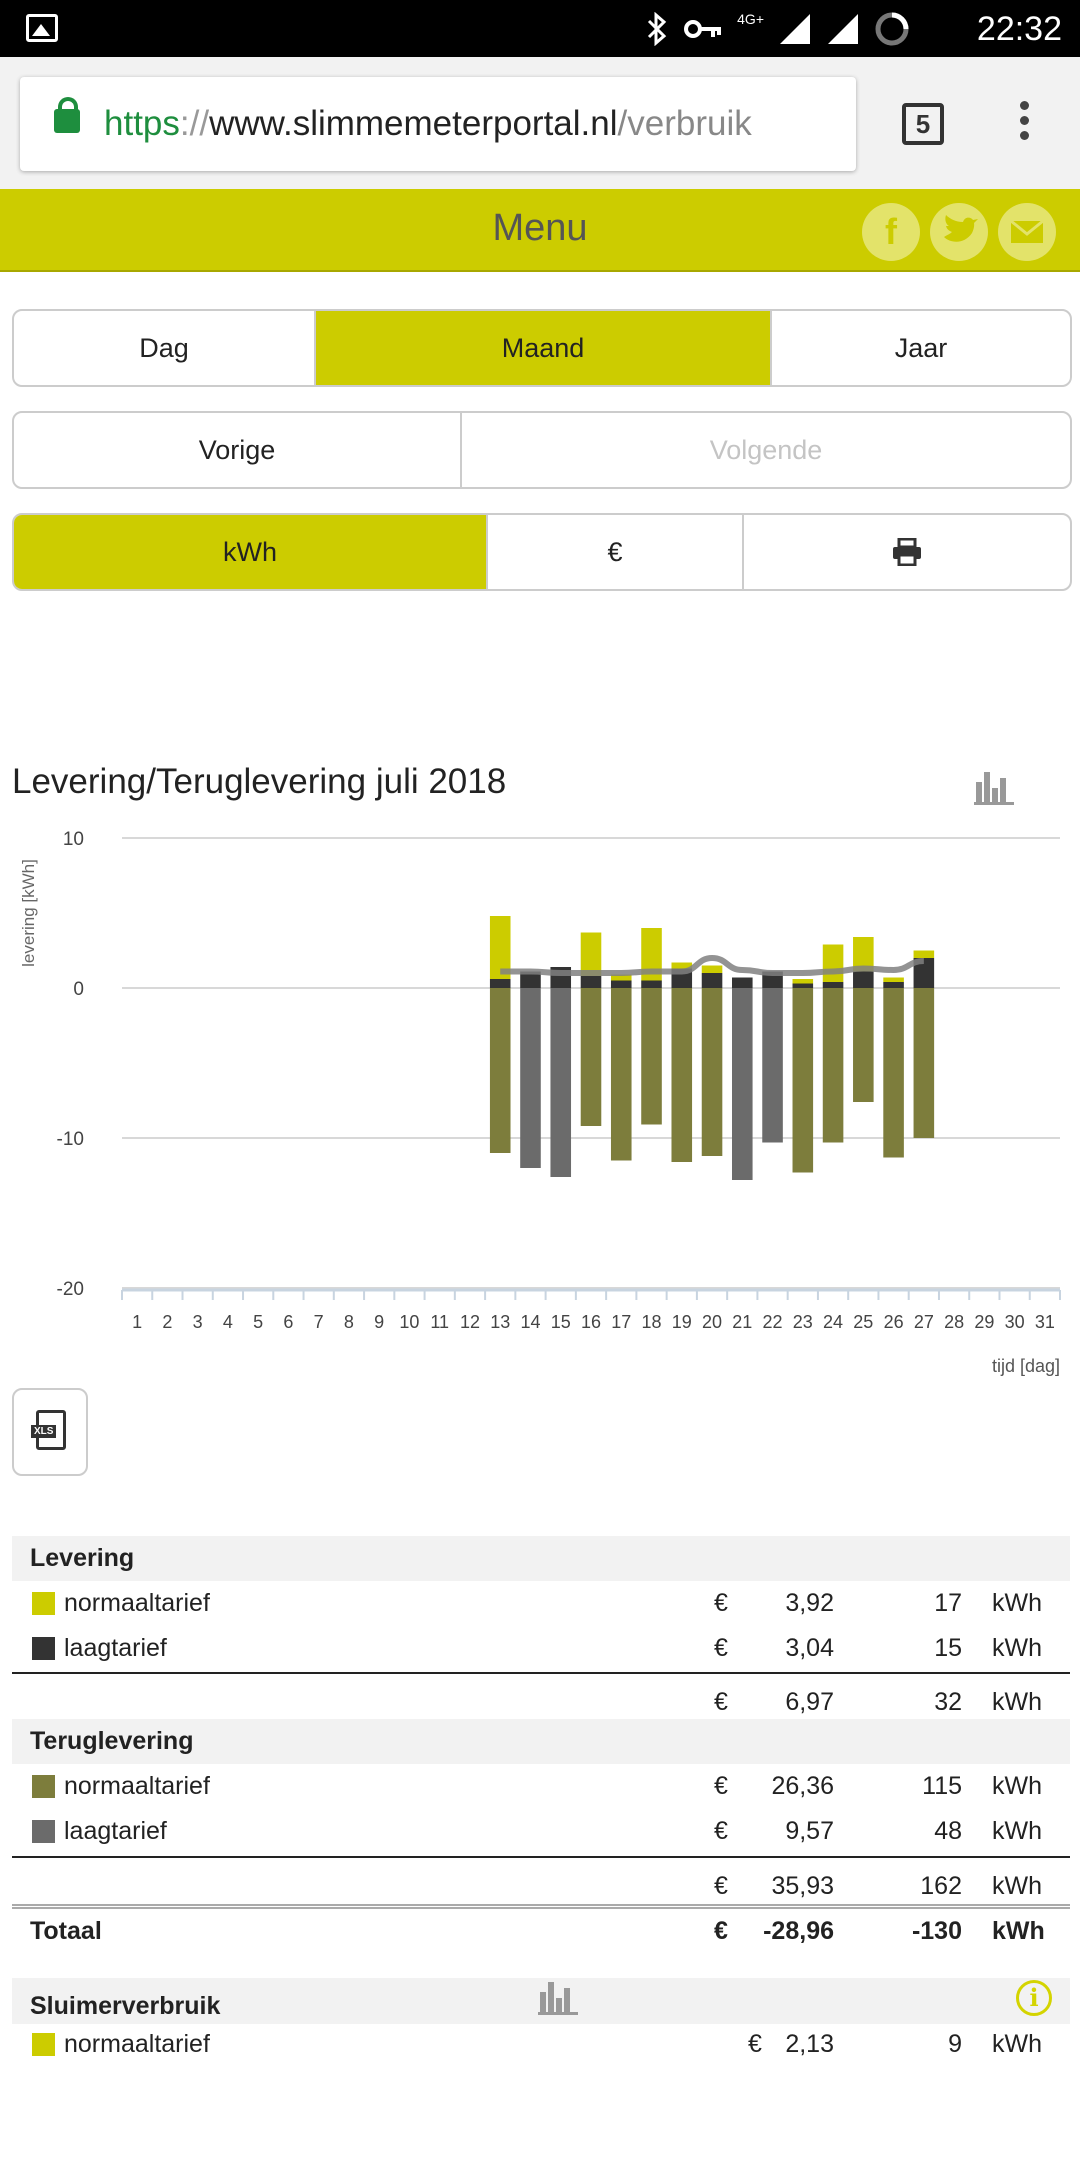 The image size is (1080, 2160). I want to click on x-tick-label: 23, so click(803, 1322).